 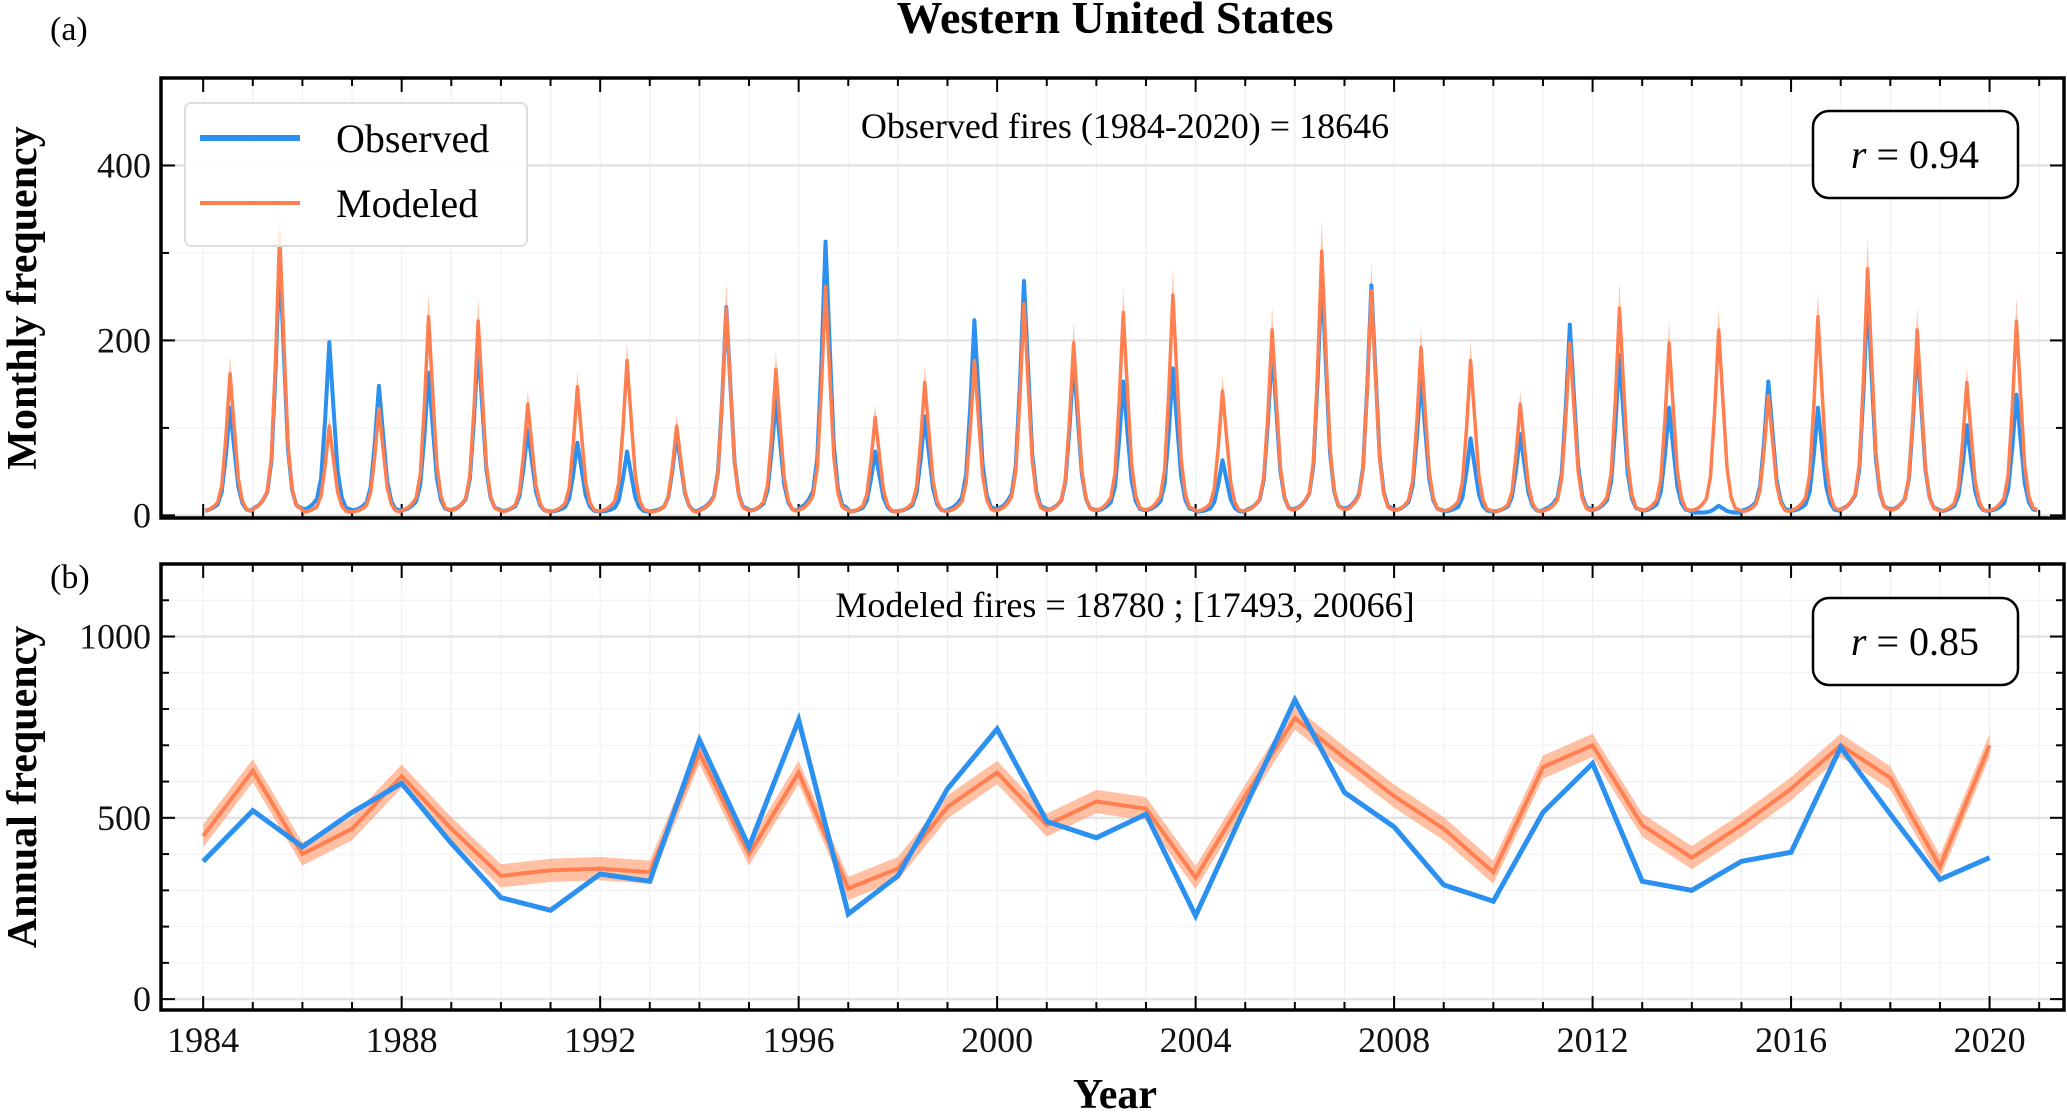 What do you see at coordinates (69, 29) in the screenshot?
I see `panel-label: (a)` at bounding box center [69, 29].